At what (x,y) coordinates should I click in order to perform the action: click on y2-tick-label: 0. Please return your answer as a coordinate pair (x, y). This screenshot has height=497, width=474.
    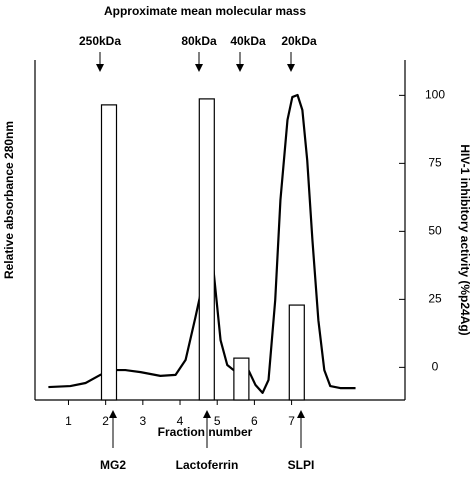
    Looking at the image, I should click on (435, 367).